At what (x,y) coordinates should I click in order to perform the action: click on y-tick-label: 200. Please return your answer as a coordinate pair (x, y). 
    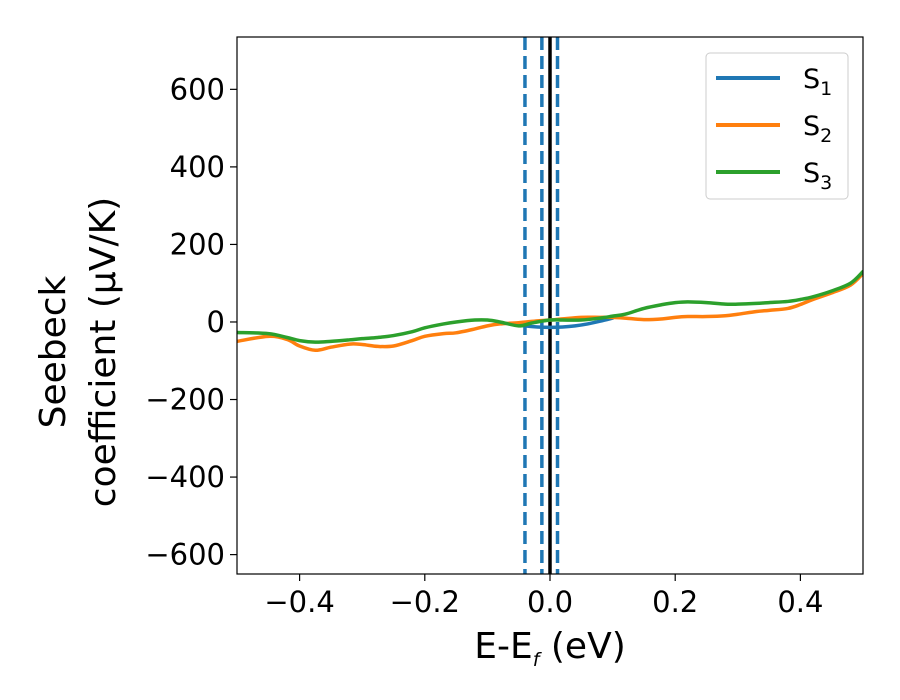
    Looking at the image, I should click on (197, 244).